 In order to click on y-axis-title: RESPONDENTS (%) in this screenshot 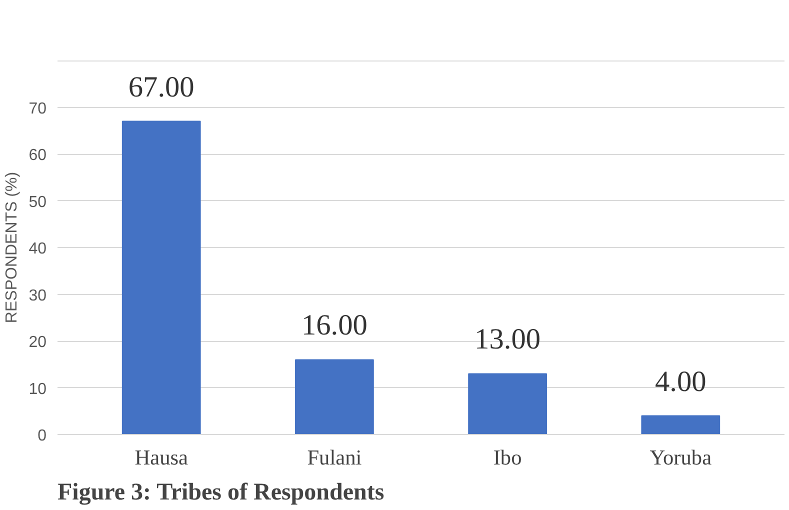, I will do `click(12, 248)`.